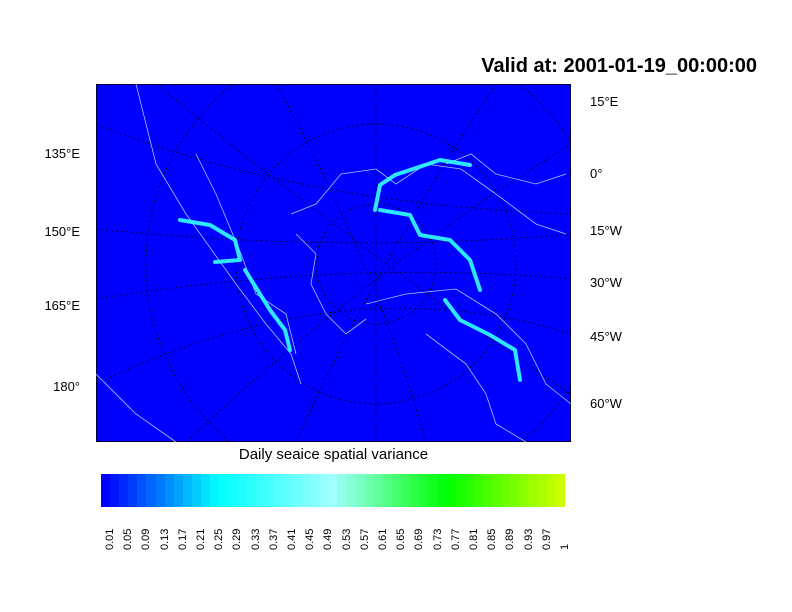 The image size is (792, 612). Describe the element at coordinates (273, 539) in the screenshot. I see `colorbar-tick-label: 0.37` at that location.